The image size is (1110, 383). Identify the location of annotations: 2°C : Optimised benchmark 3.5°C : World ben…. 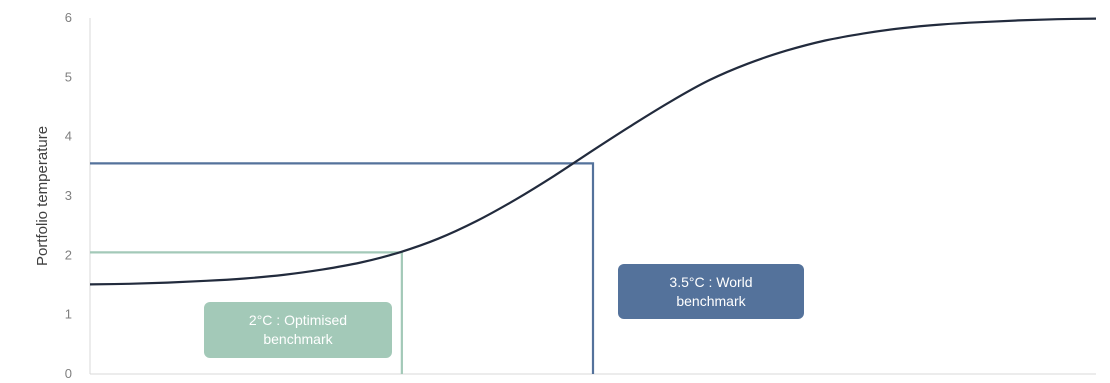
(504, 311).